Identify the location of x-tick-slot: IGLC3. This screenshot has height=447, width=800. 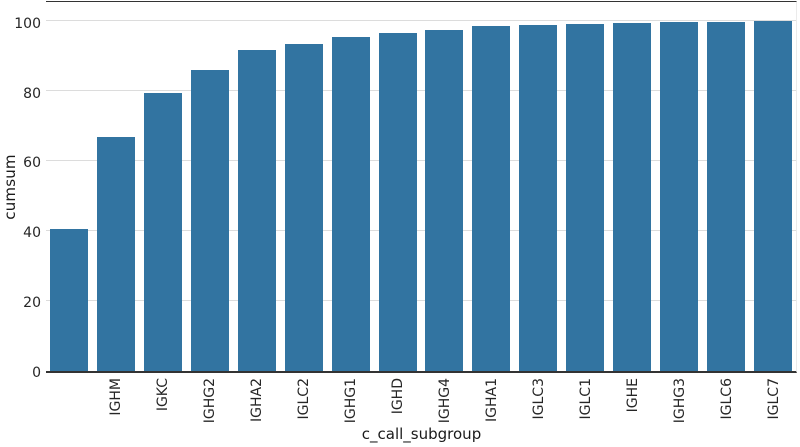
(538, 403).